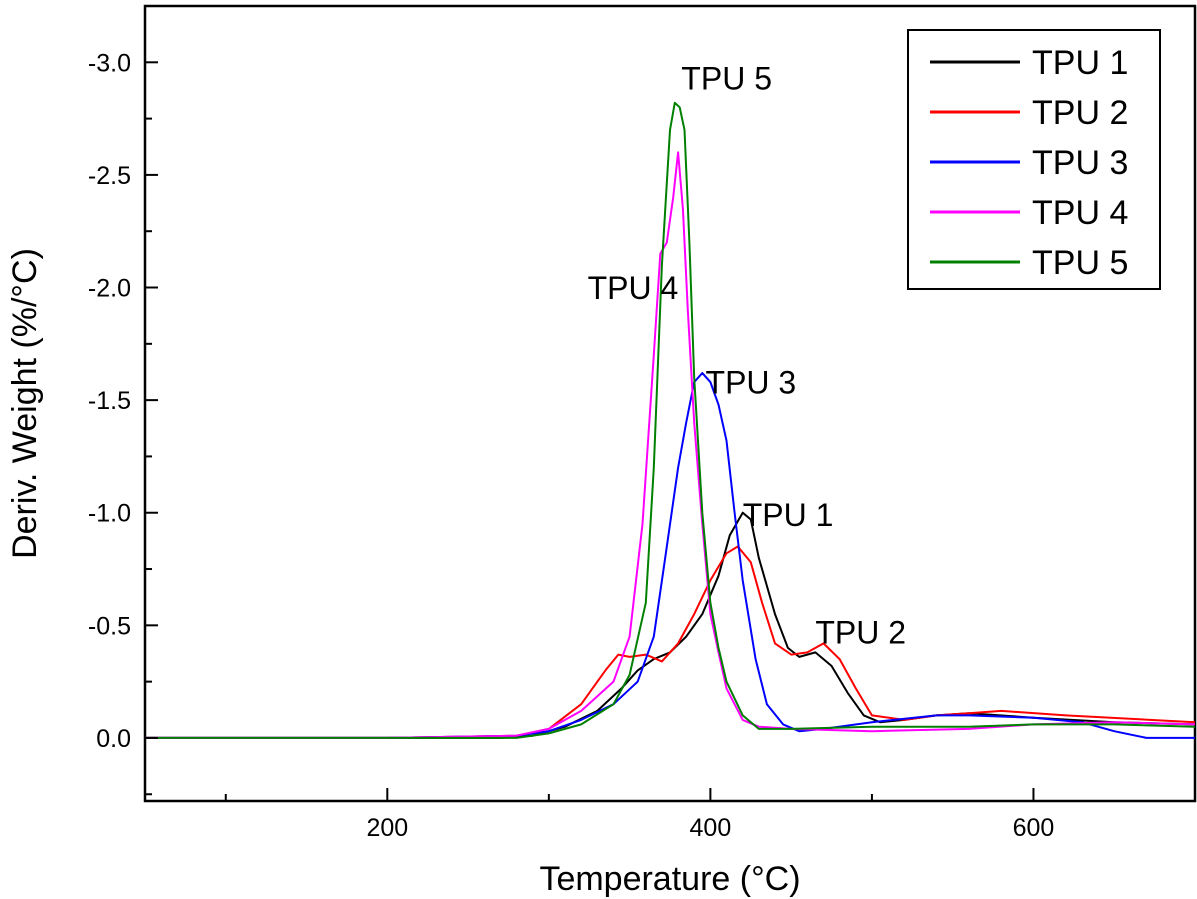  What do you see at coordinates (1034, 828) in the screenshot?
I see `x-tick-label: 600` at bounding box center [1034, 828].